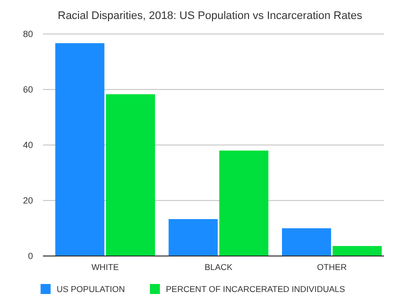 This screenshot has width=400, height=305. I want to click on y-tick-label: 20, so click(27, 201).